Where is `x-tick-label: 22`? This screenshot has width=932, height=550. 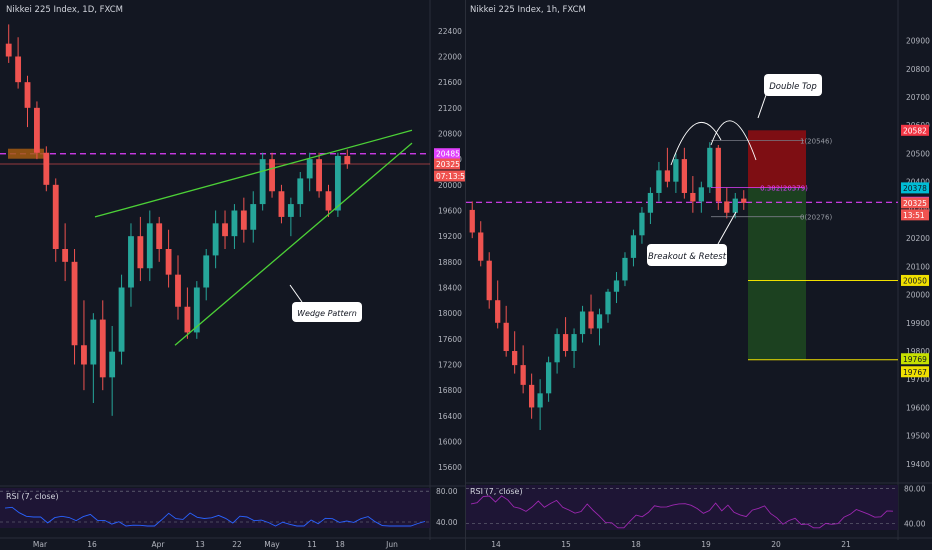
x-tick-label: 22 is located at coordinates (237, 544).